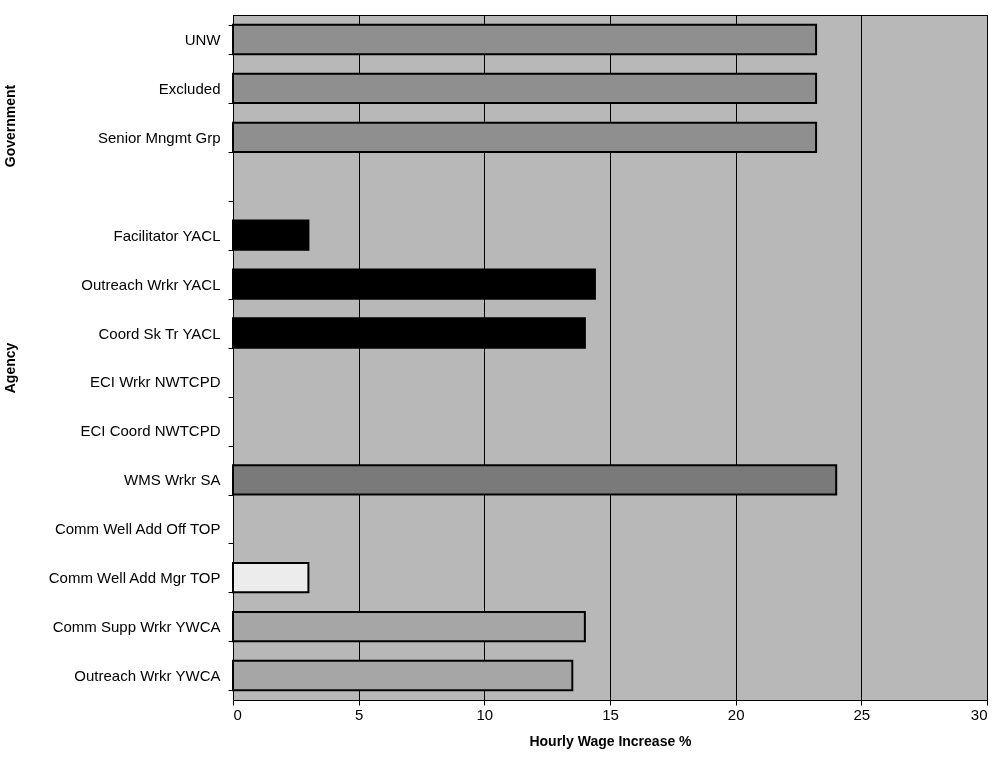 This screenshot has width=1005, height=757. Describe the element at coordinates (10, 368) in the screenshot. I see `text: Agency` at that location.